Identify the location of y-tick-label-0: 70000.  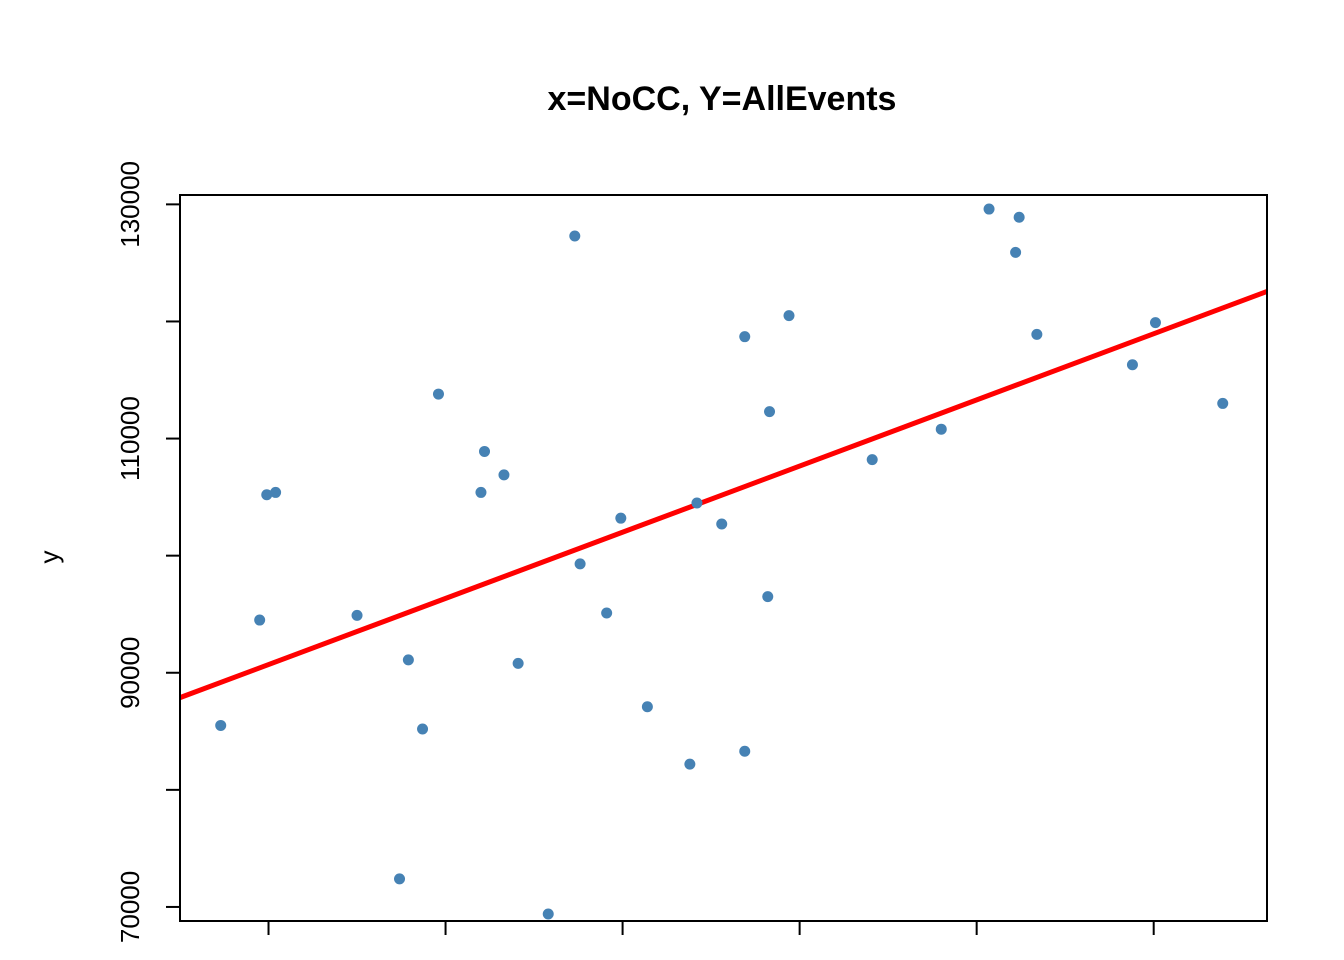
(130, 907).